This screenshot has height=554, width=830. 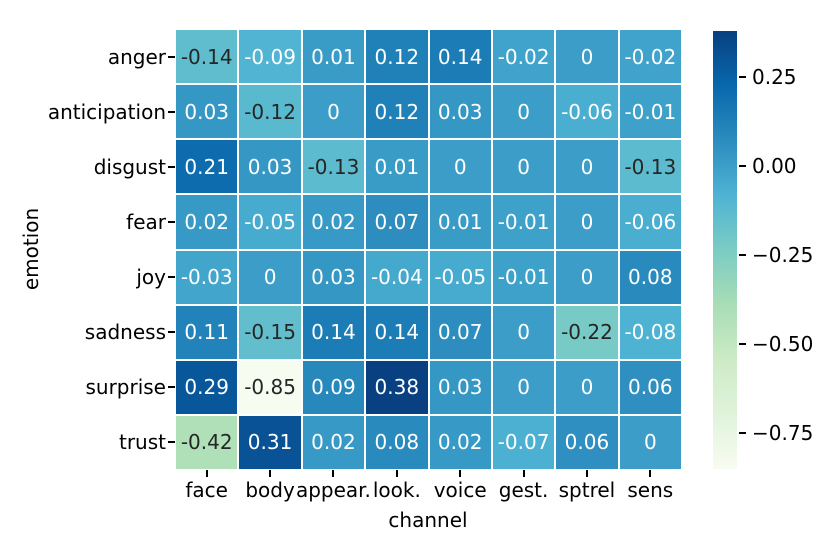 I want to click on colorbar-gradient, so click(x=725, y=250).